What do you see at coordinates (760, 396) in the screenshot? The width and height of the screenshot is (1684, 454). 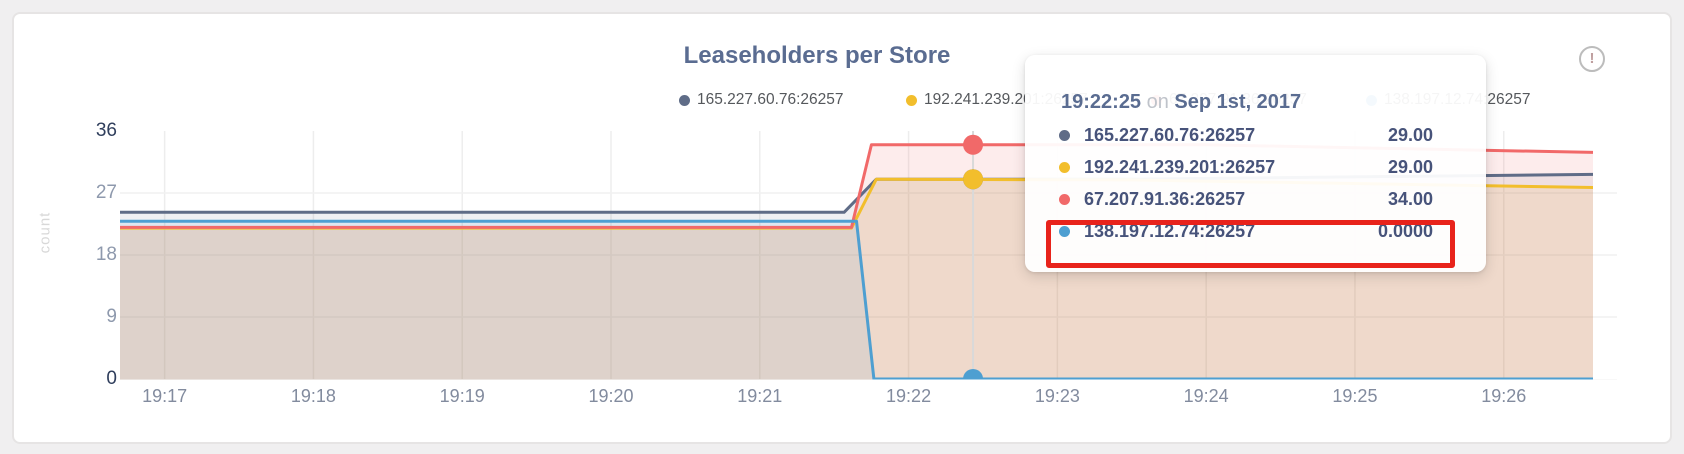 I see `x-tick-label: 19:21` at bounding box center [760, 396].